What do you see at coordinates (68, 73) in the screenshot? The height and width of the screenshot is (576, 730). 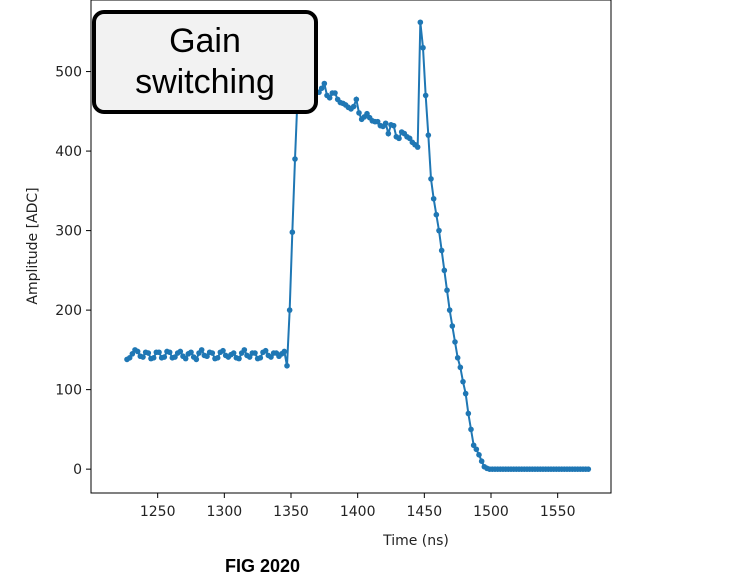 I see `y-tick-label: 500` at bounding box center [68, 73].